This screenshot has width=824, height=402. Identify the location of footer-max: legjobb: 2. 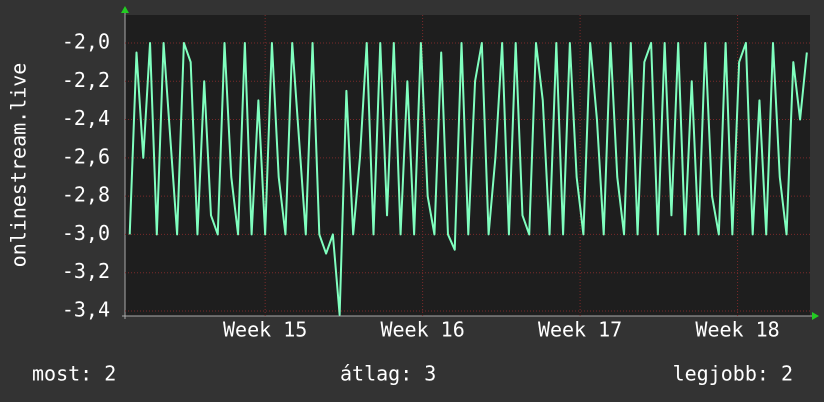
(733, 374).